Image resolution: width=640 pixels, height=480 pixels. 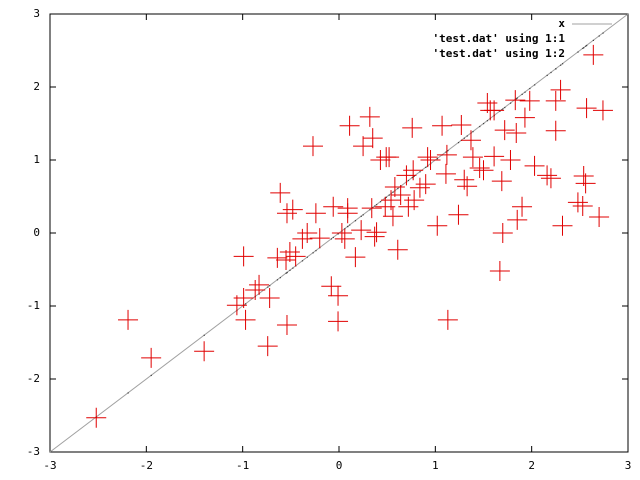 I want to click on legend-label: 'test.dat' using 1:2, so click(x=499, y=53).